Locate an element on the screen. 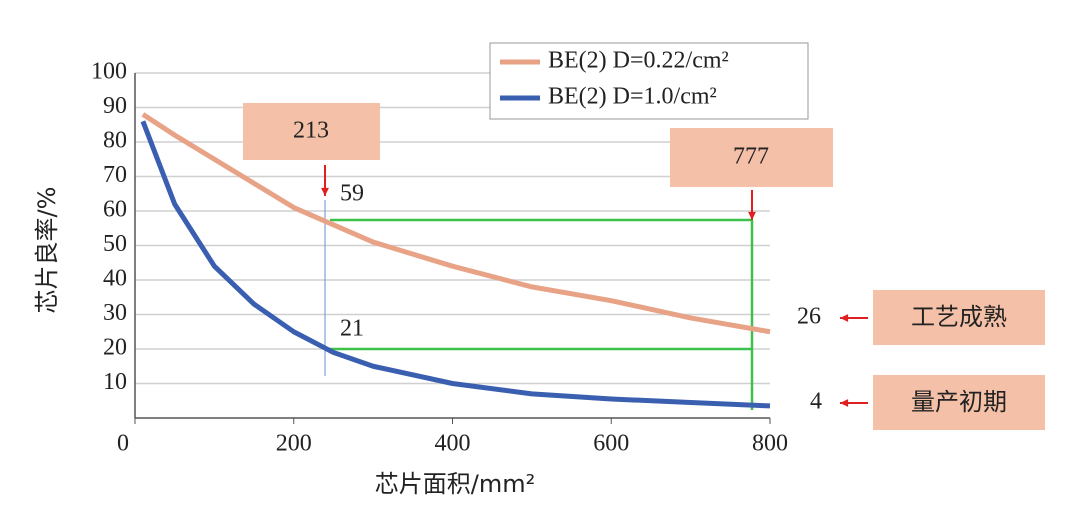 The height and width of the screenshot is (510, 1080). annotation: 21 is located at coordinates (352, 329).